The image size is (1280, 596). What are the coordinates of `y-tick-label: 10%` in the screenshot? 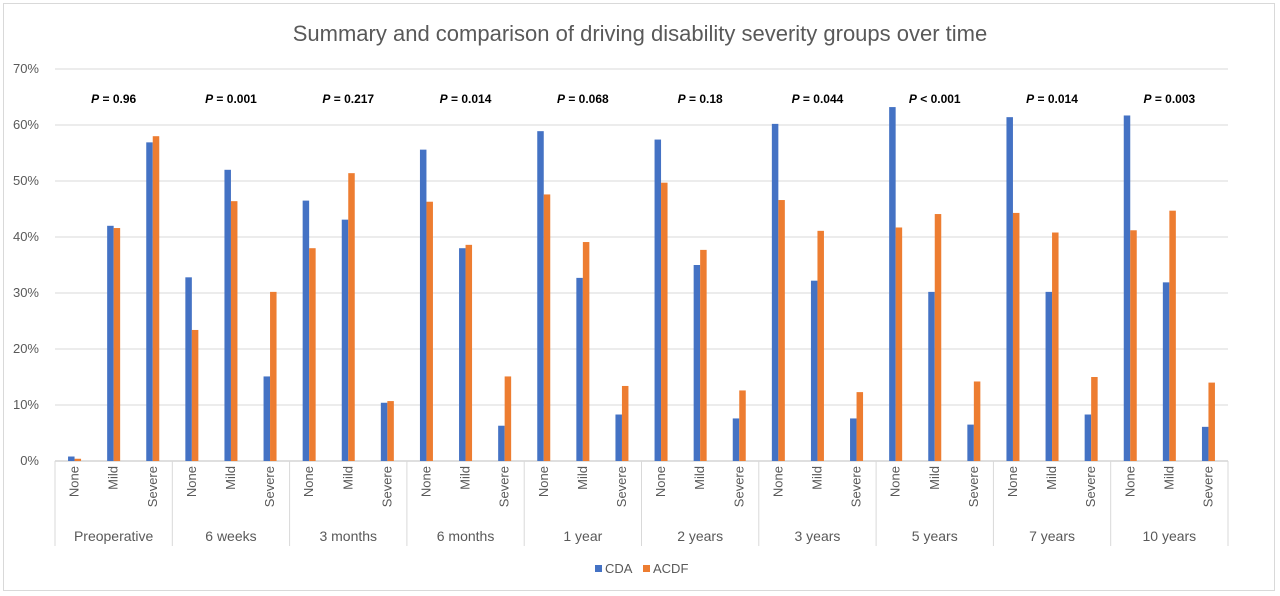 It's located at (26, 404).